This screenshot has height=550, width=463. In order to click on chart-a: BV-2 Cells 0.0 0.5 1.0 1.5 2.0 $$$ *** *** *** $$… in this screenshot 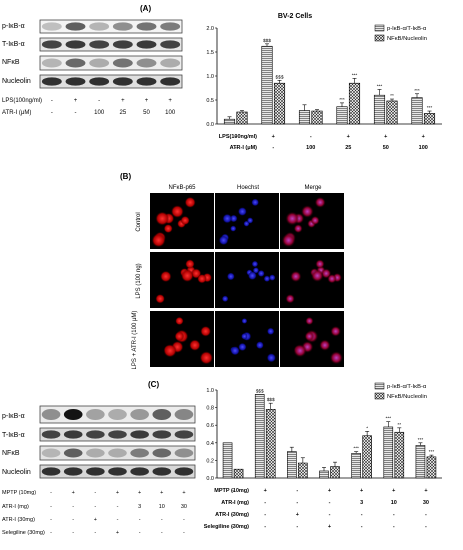, I will do `click(324, 82)`.